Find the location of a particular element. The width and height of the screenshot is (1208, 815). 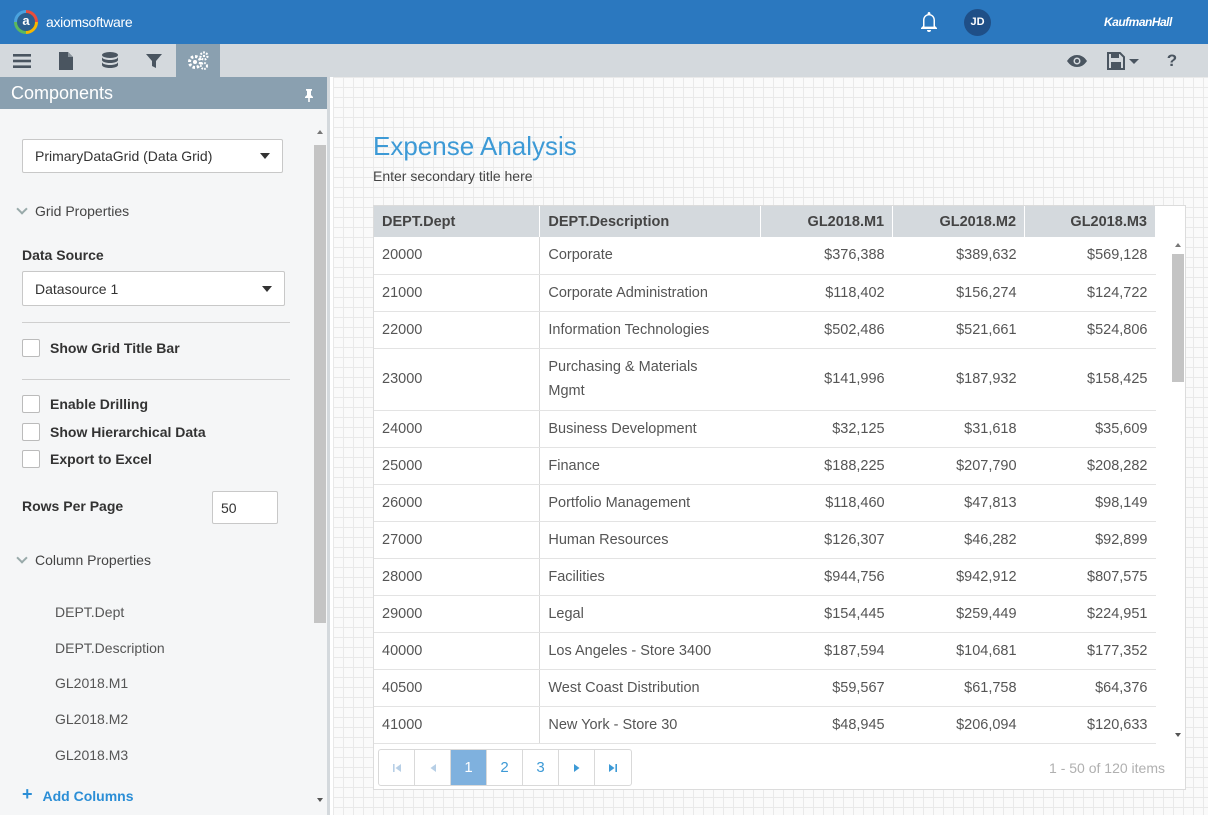

column-item: DEPT.Description is located at coordinates (110, 648).